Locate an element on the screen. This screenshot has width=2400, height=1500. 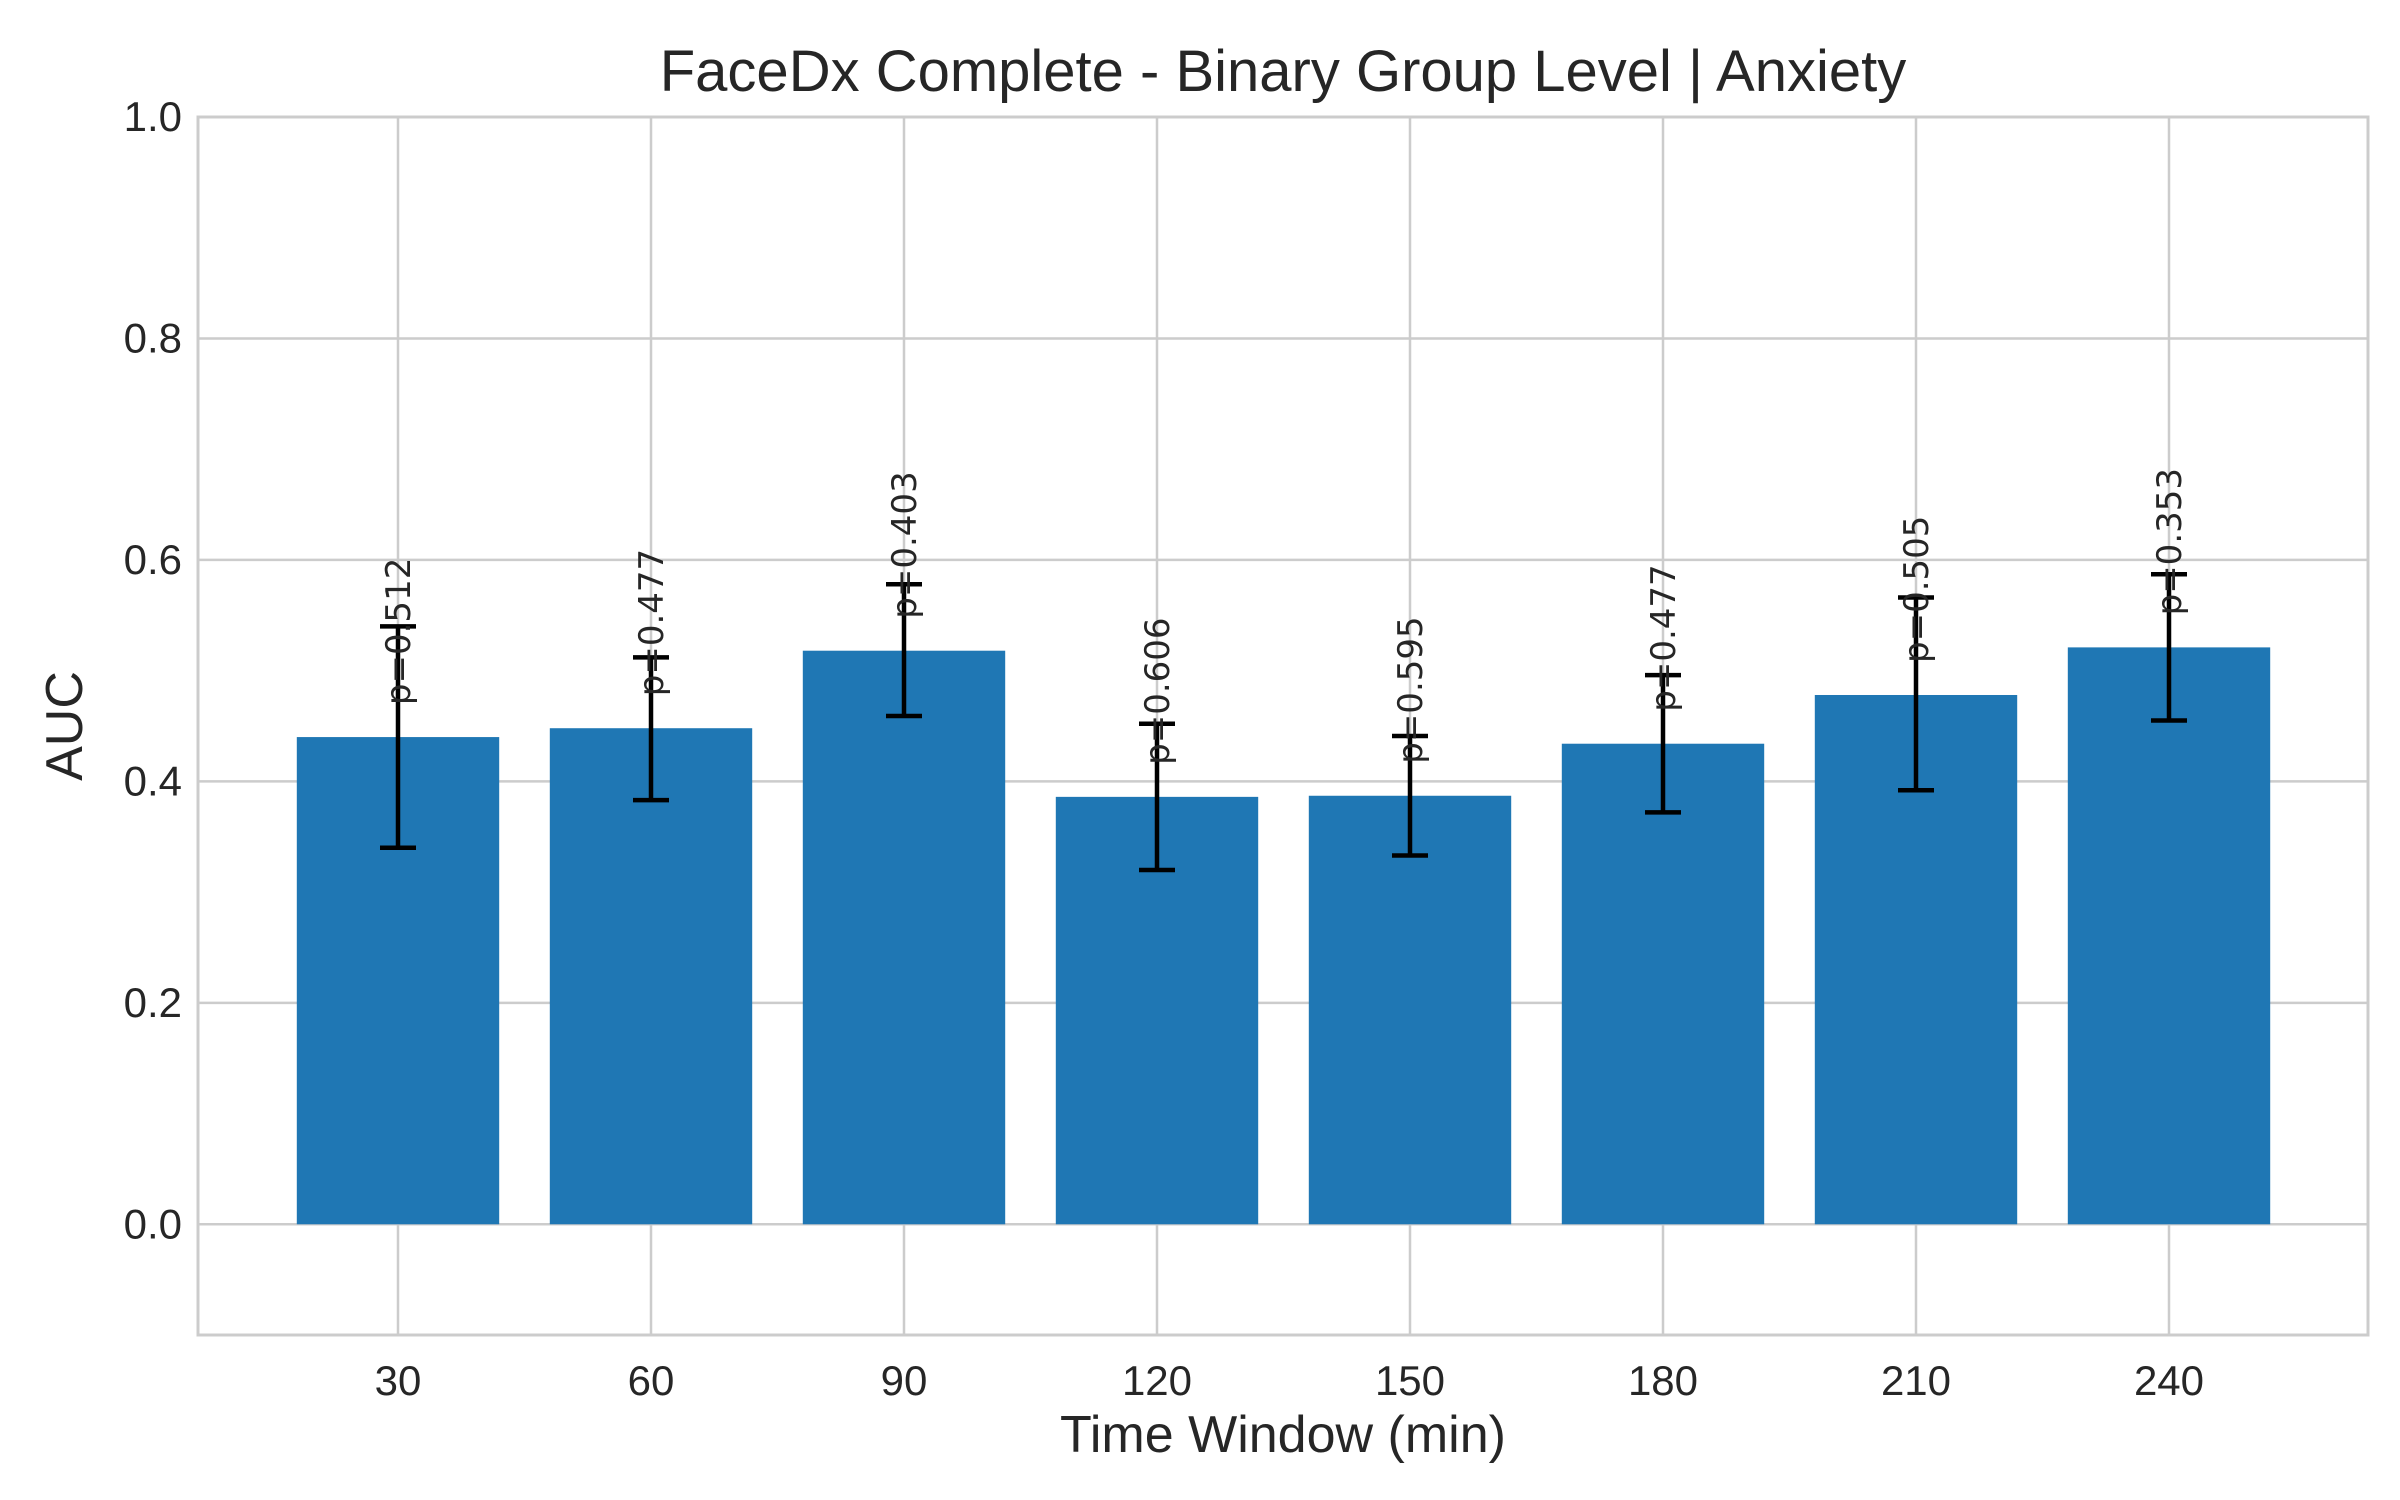
y-tick-label: 0.0 is located at coordinates (153, 1223).